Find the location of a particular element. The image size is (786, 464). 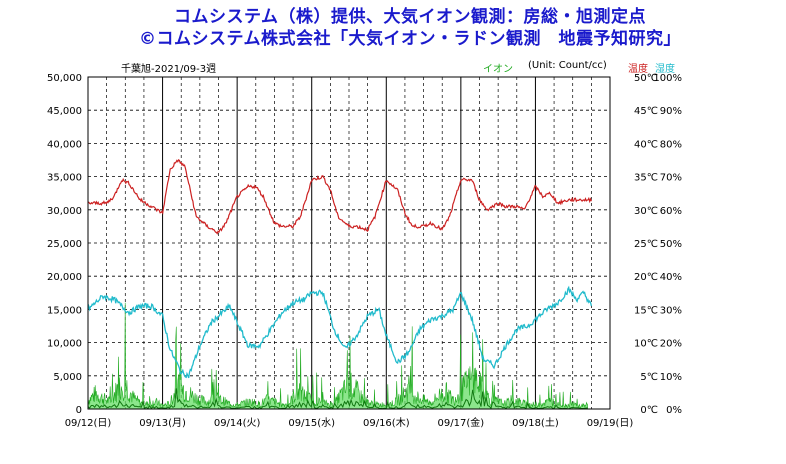

humid-series-label: 湿度 is located at coordinates (665, 69).